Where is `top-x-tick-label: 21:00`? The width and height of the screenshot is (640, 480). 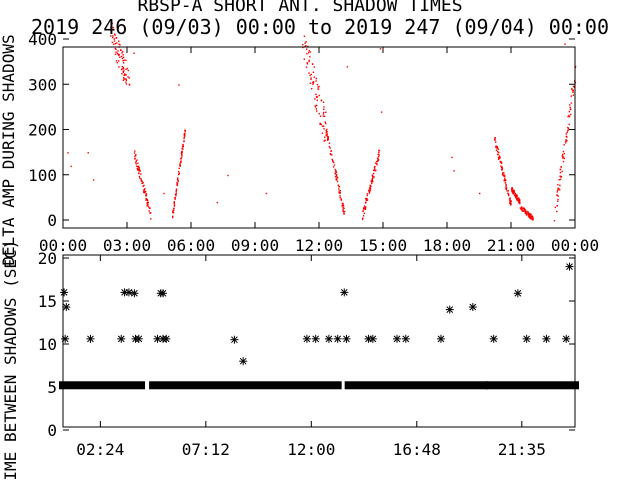
top-x-tick-label: 21:00 is located at coordinates (511, 245).